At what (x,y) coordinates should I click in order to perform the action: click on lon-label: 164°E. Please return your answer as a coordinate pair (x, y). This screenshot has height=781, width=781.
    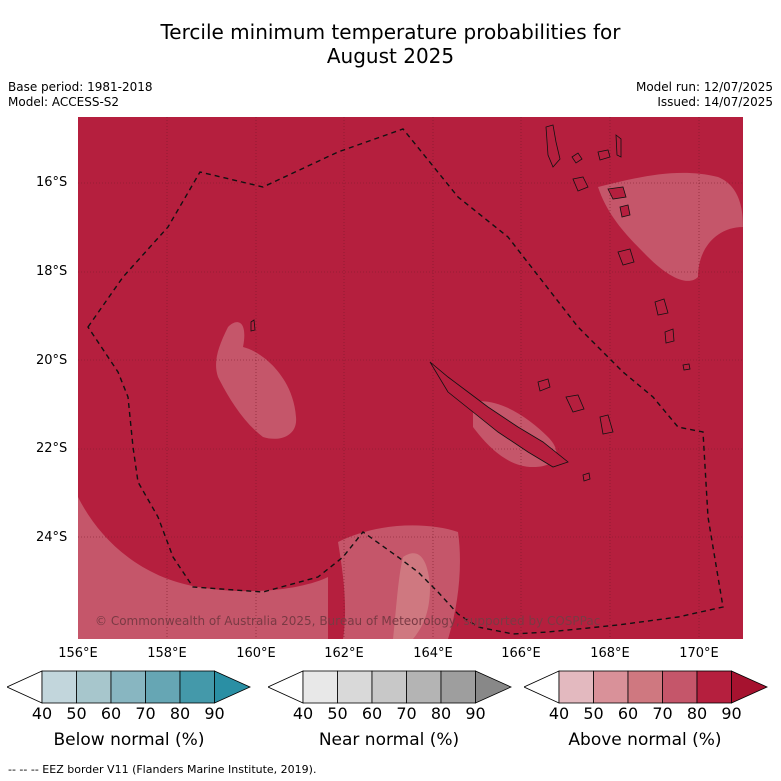
    Looking at the image, I should click on (433, 653).